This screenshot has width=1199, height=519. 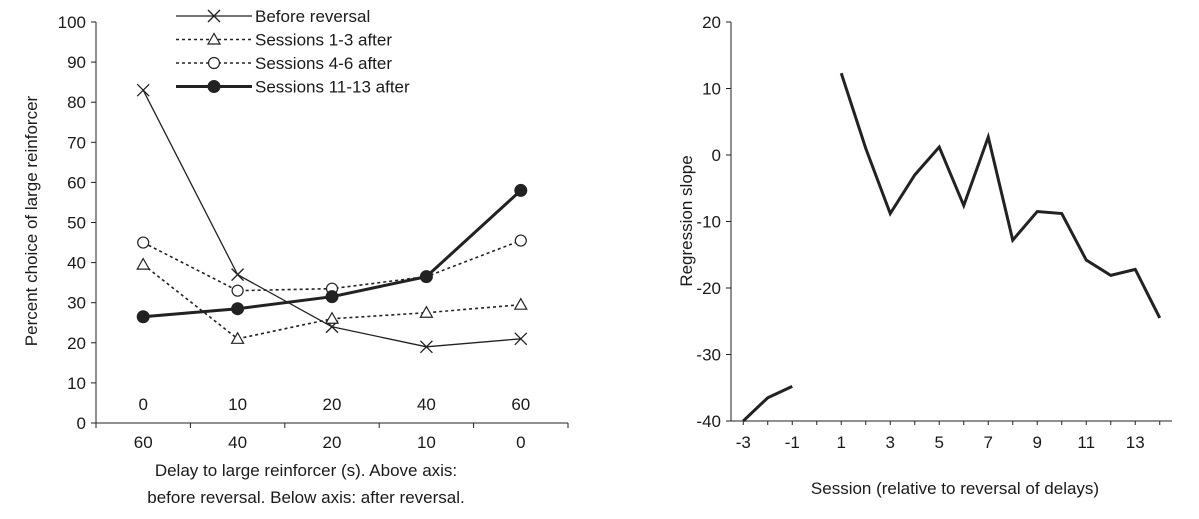 I want to click on left-y-tick-label: 30, so click(x=76, y=303).